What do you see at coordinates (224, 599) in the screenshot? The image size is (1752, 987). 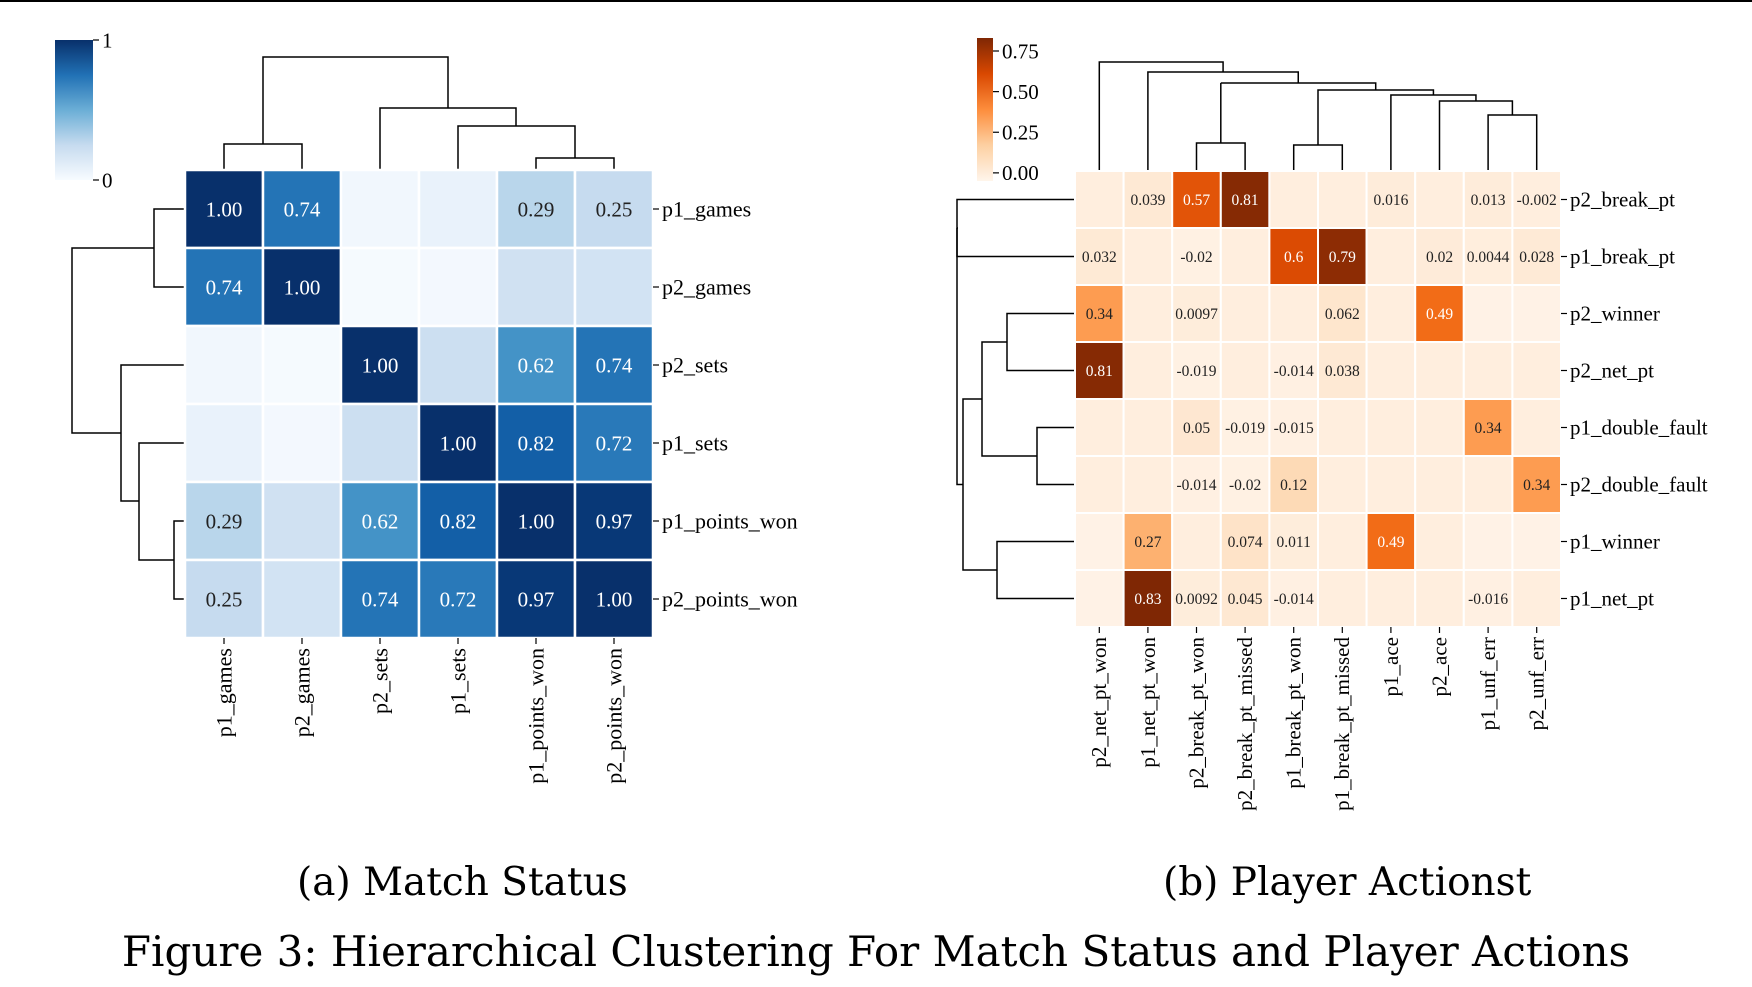 I see `cell-annotation: 0.25` at bounding box center [224, 599].